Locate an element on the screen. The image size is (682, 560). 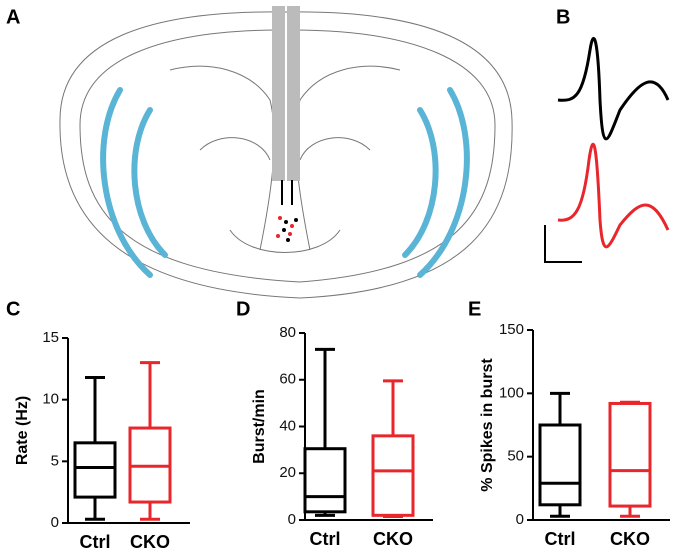
y-tick-label: 60 is located at coordinates (287, 379).